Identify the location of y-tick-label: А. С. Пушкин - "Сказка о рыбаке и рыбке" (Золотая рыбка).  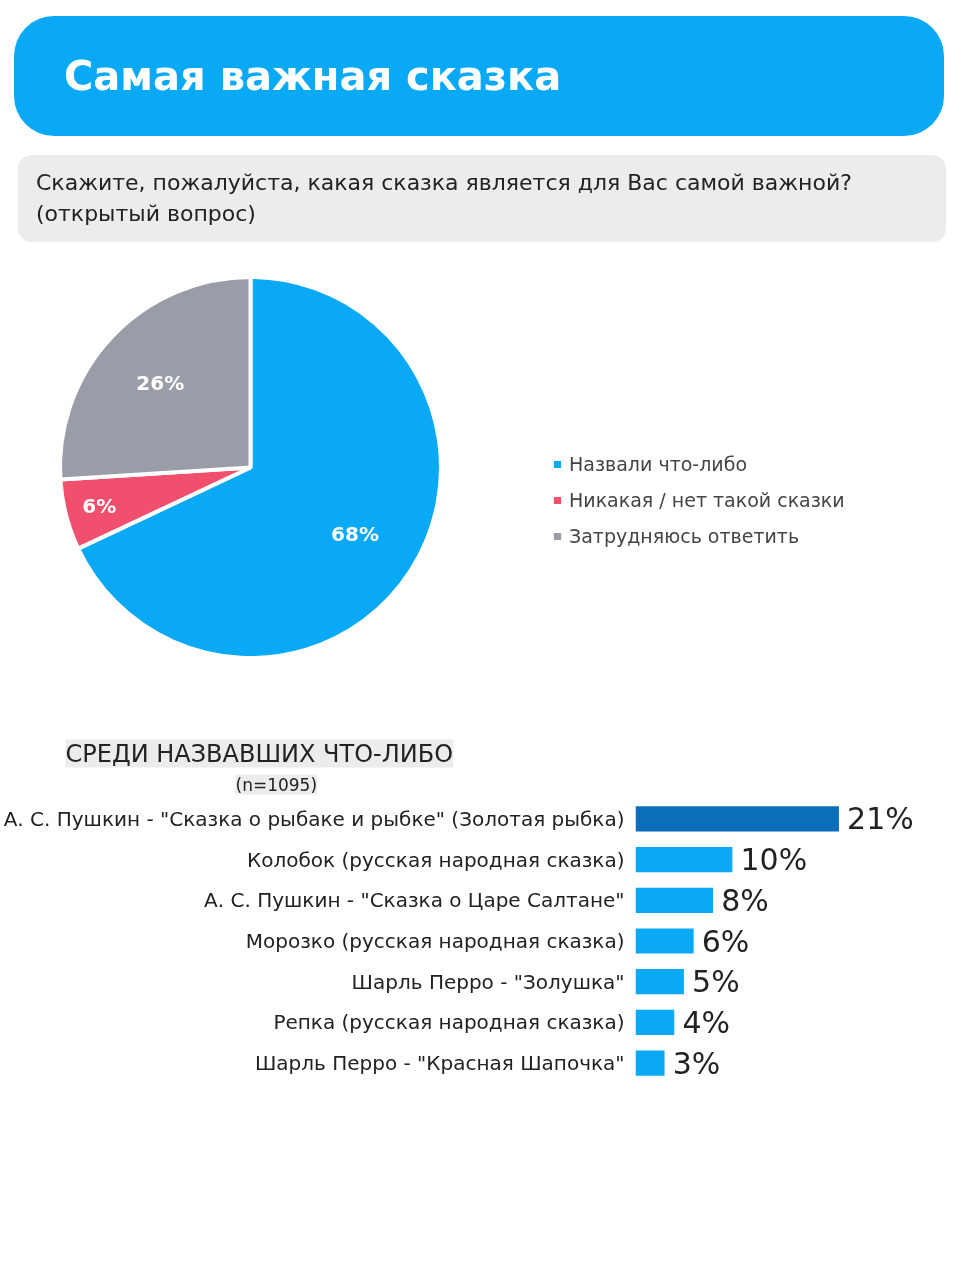
(314, 818).